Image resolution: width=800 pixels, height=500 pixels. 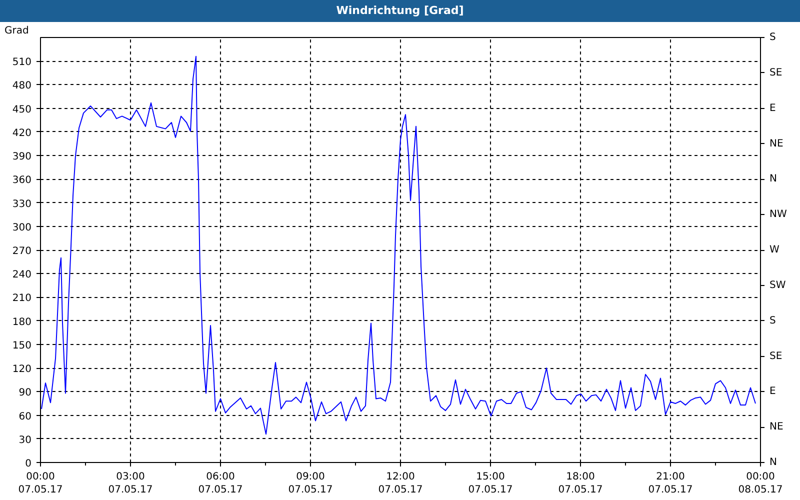 I want to click on y-tick-label: 390, so click(x=22, y=157).